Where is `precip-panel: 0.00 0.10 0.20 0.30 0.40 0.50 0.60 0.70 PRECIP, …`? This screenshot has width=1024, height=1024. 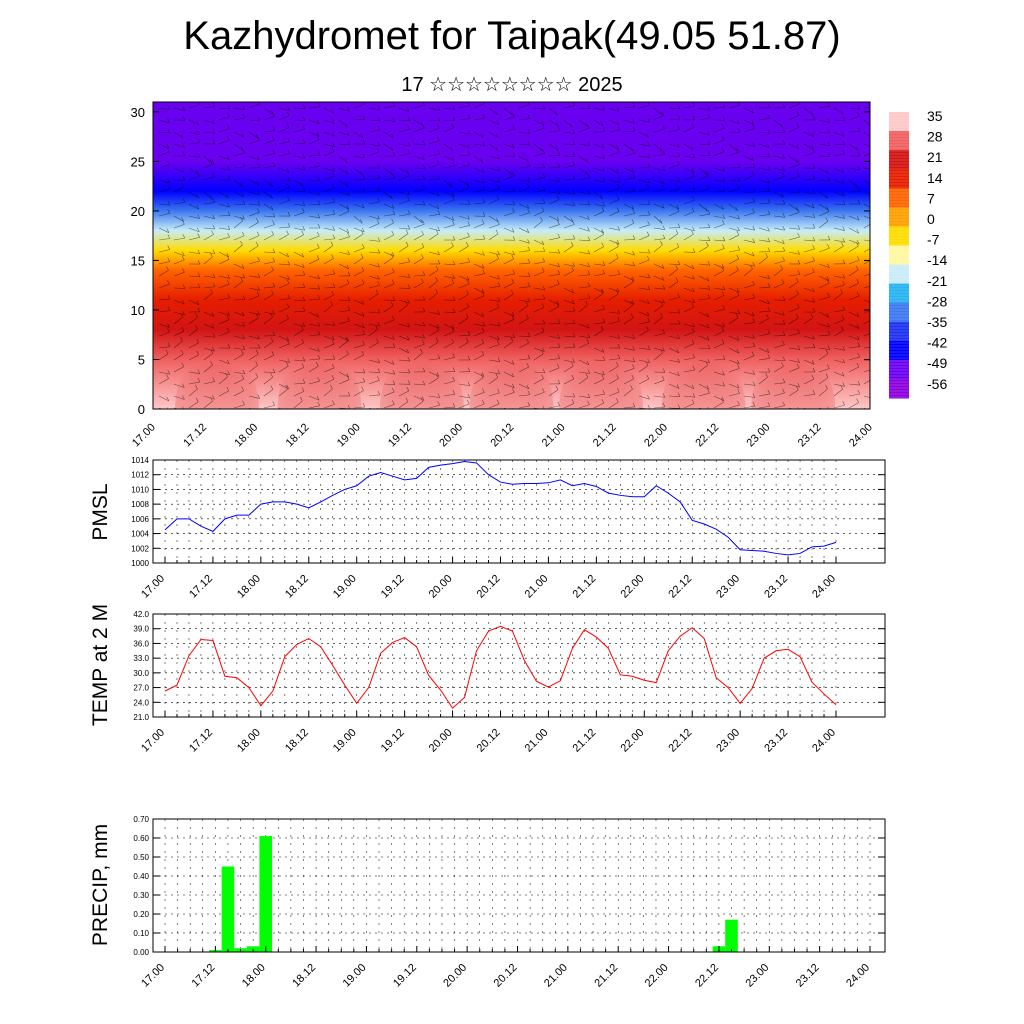
precip-panel: 0.00 0.10 0.20 0.30 0.40 0.50 0.60 0.70 PRECIP, … is located at coordinates (487, 902).